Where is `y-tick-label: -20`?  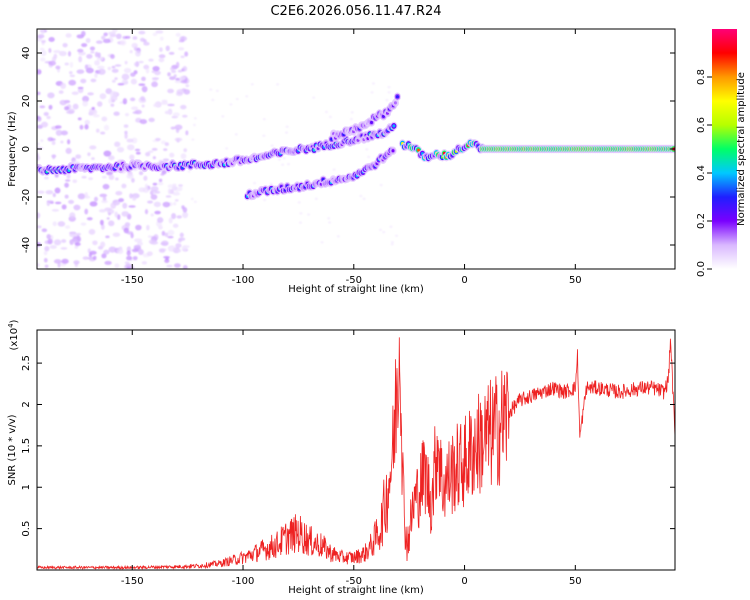
y-tick-label: -20 is located at coordinates (26, 197).